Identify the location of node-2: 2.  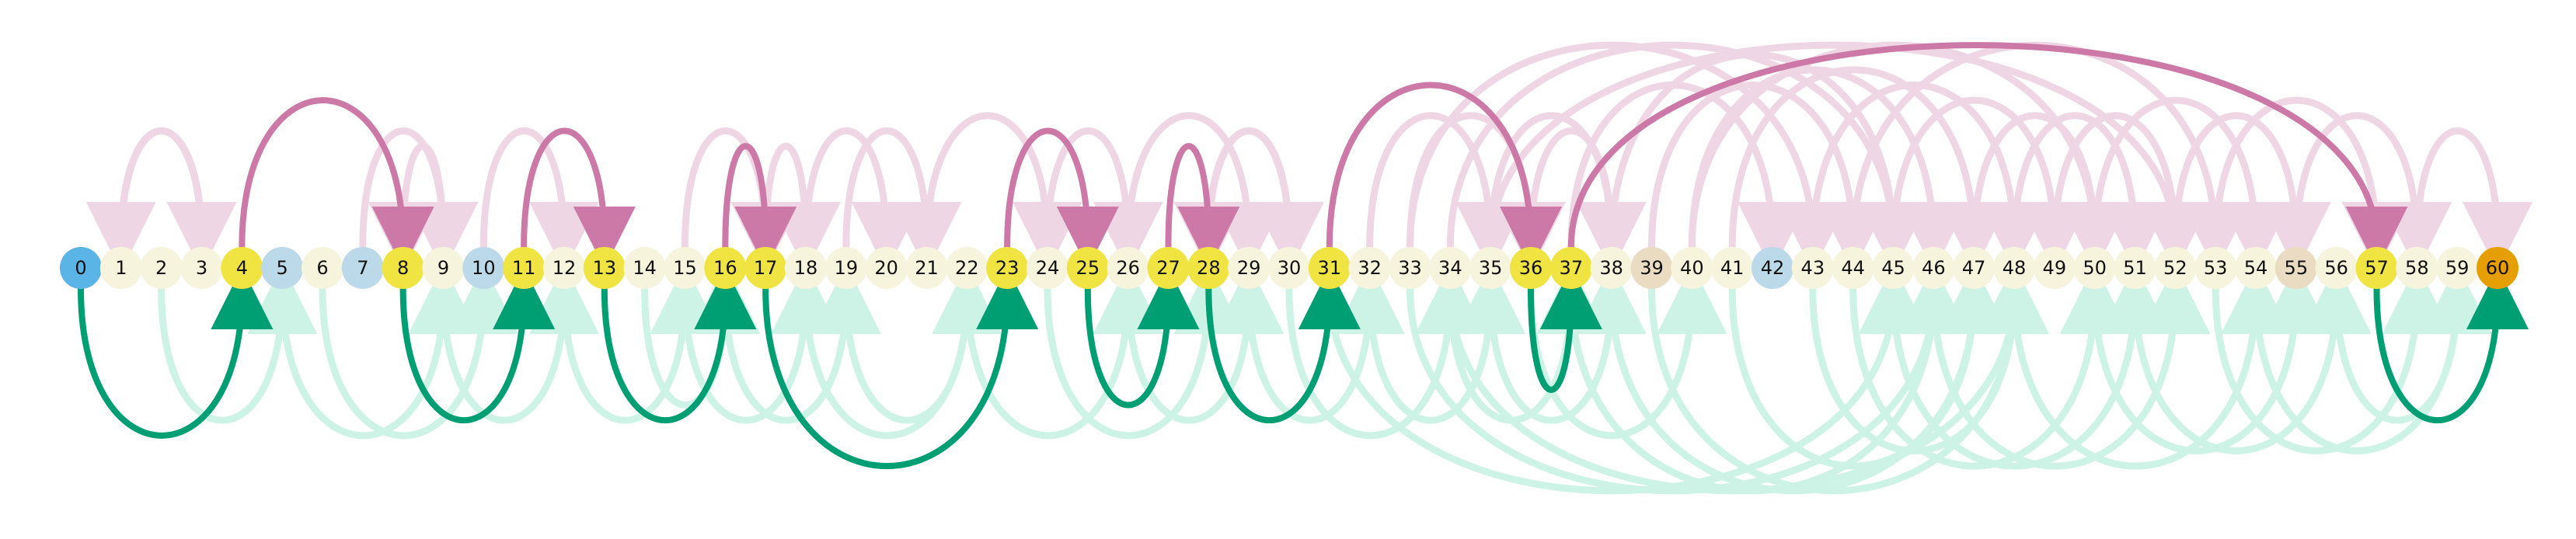
(161, 268).